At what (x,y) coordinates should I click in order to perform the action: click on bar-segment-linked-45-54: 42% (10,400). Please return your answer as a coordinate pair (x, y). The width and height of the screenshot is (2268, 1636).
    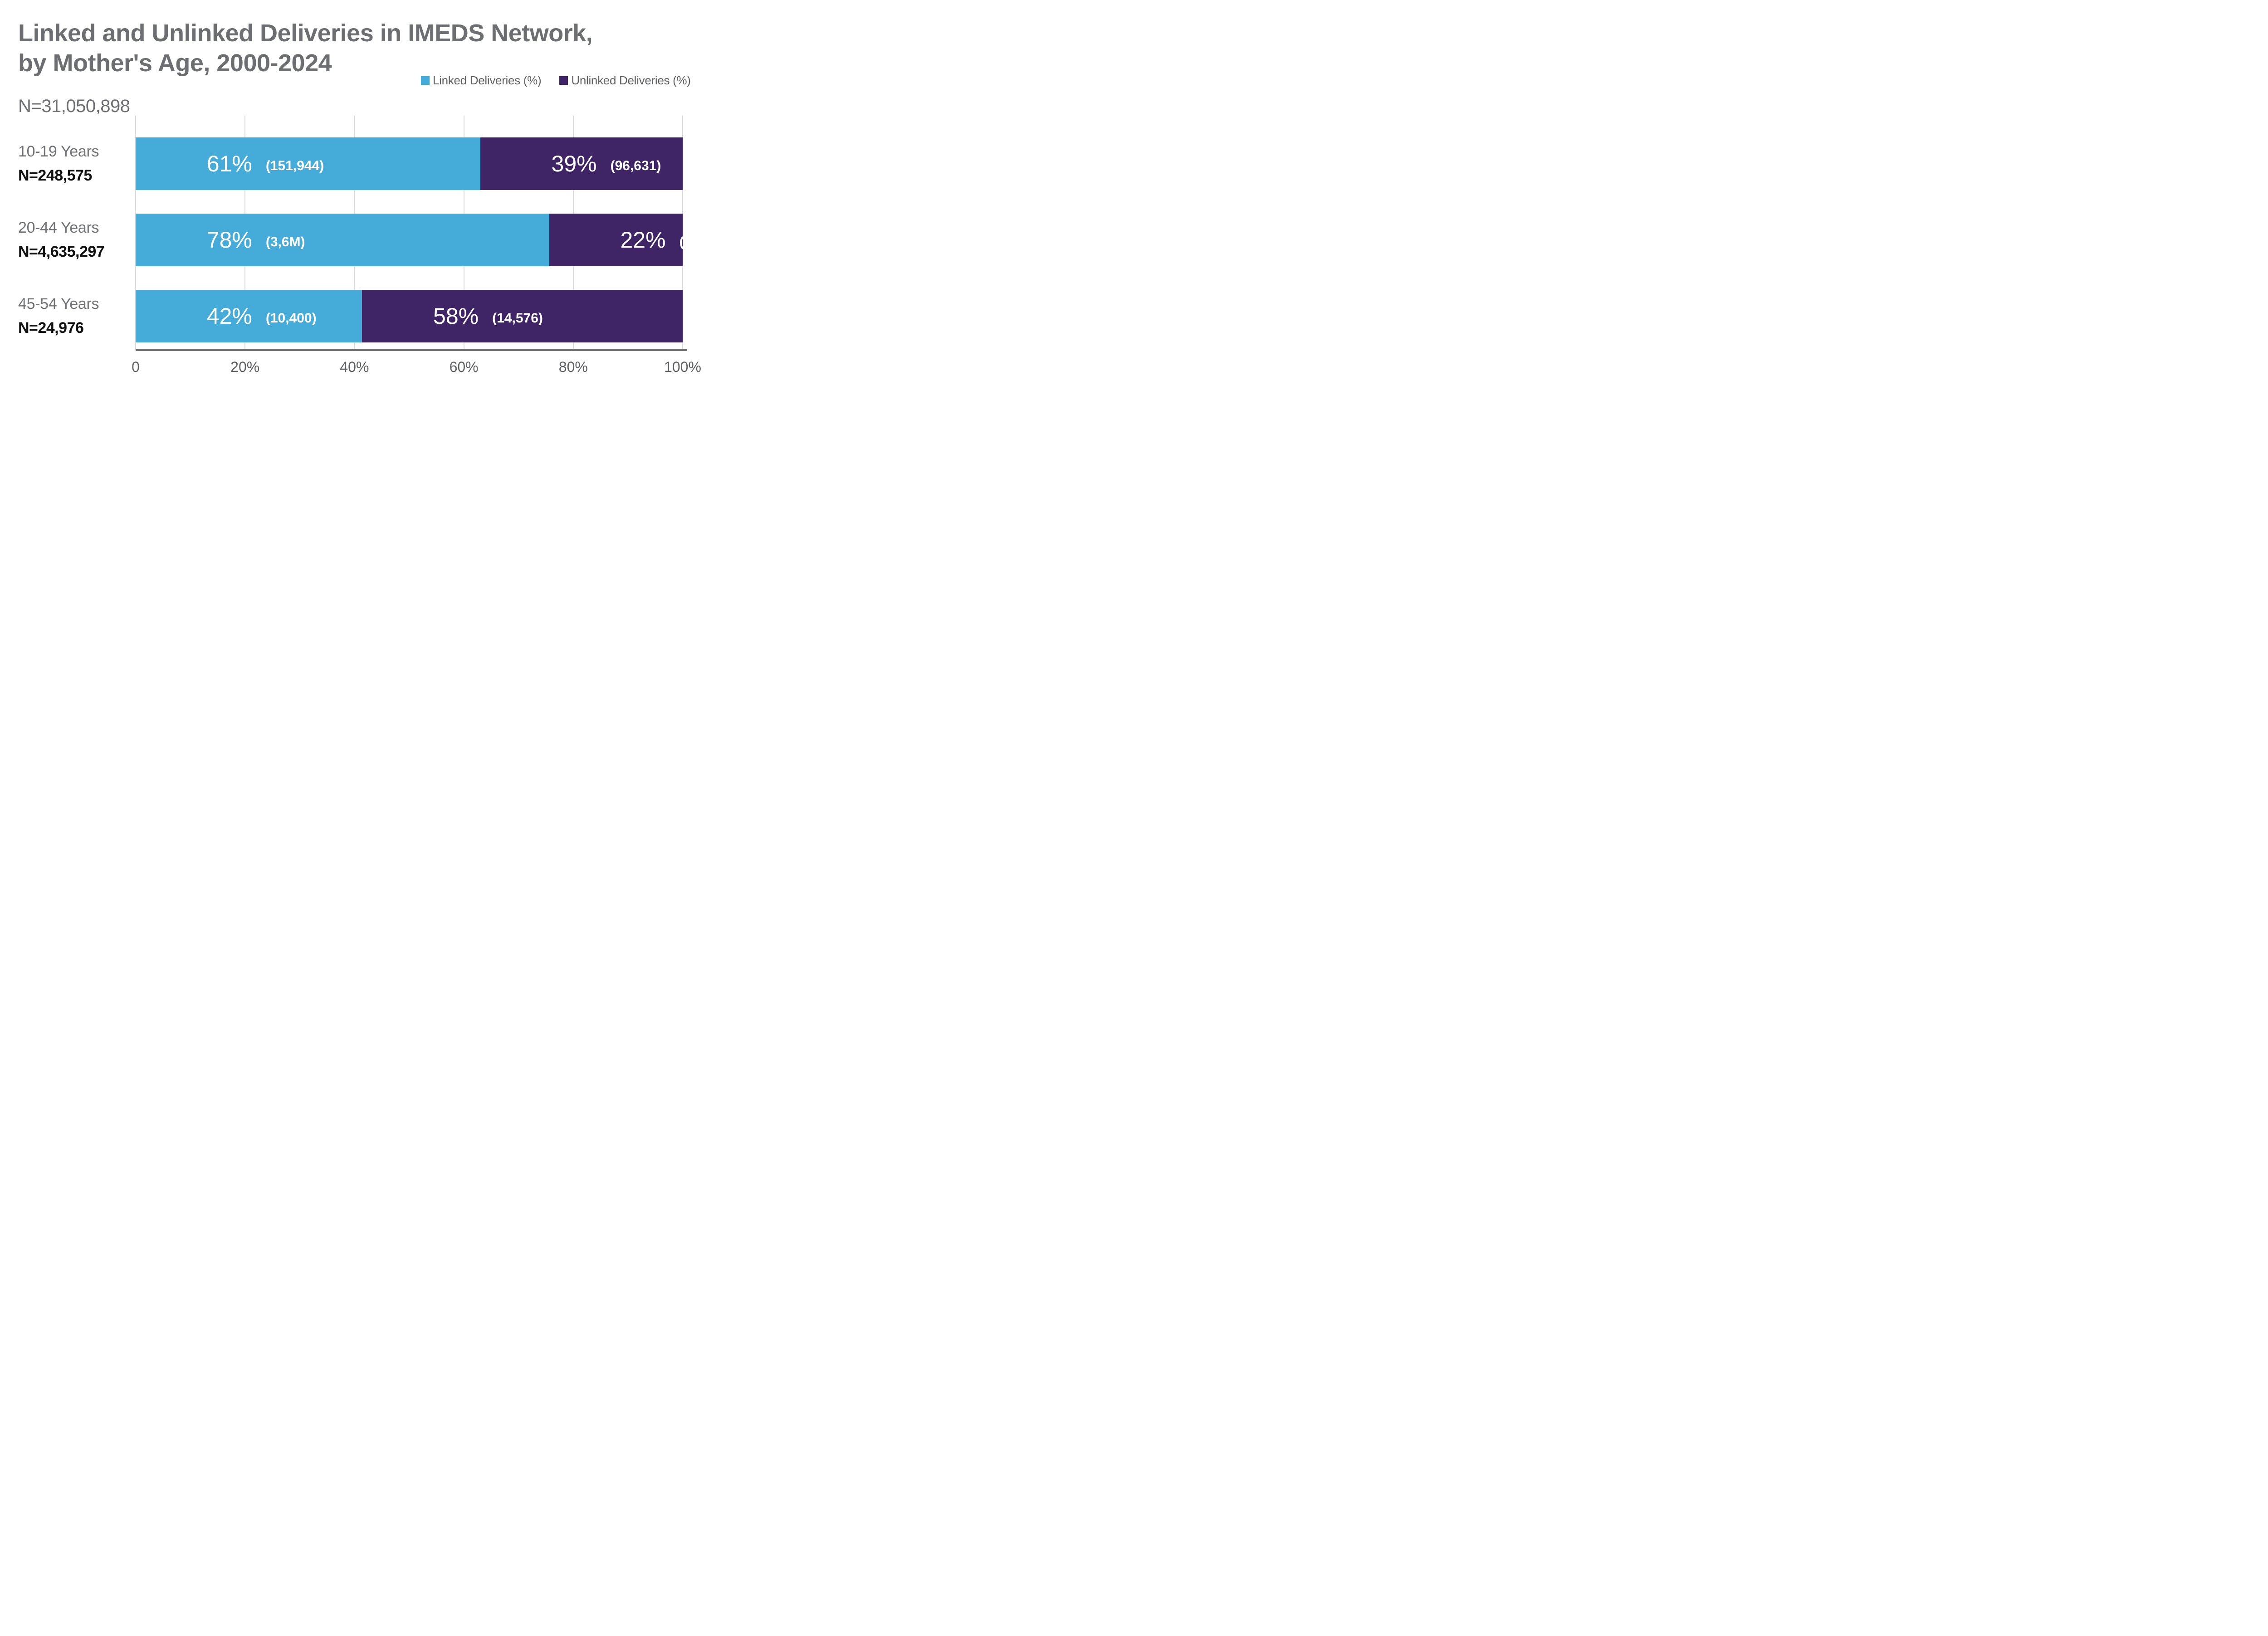
    Looking at the image, I should click on (249, 316).